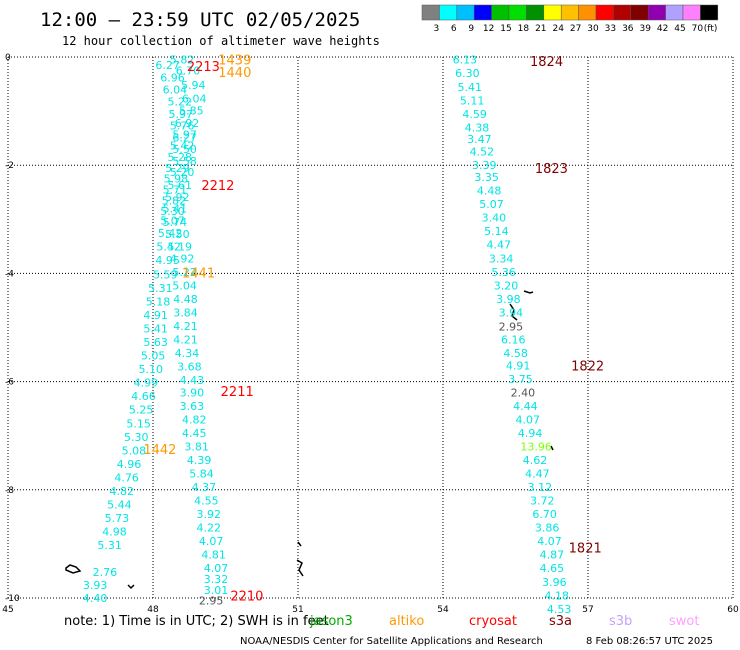 The height and width of the screenshot is (650, 740). What do you see at coordinates (558, 29) in the screenshot?
I see `colorbar-label: 24` at bounding box center [558, 29].